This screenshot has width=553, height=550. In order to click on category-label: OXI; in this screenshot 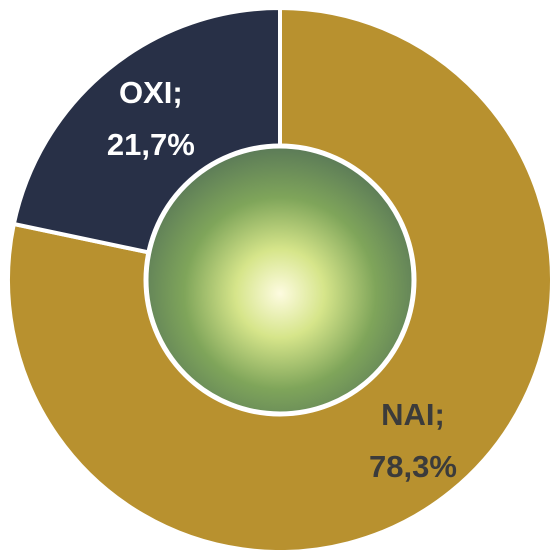, I will do `click(151, 92)`.